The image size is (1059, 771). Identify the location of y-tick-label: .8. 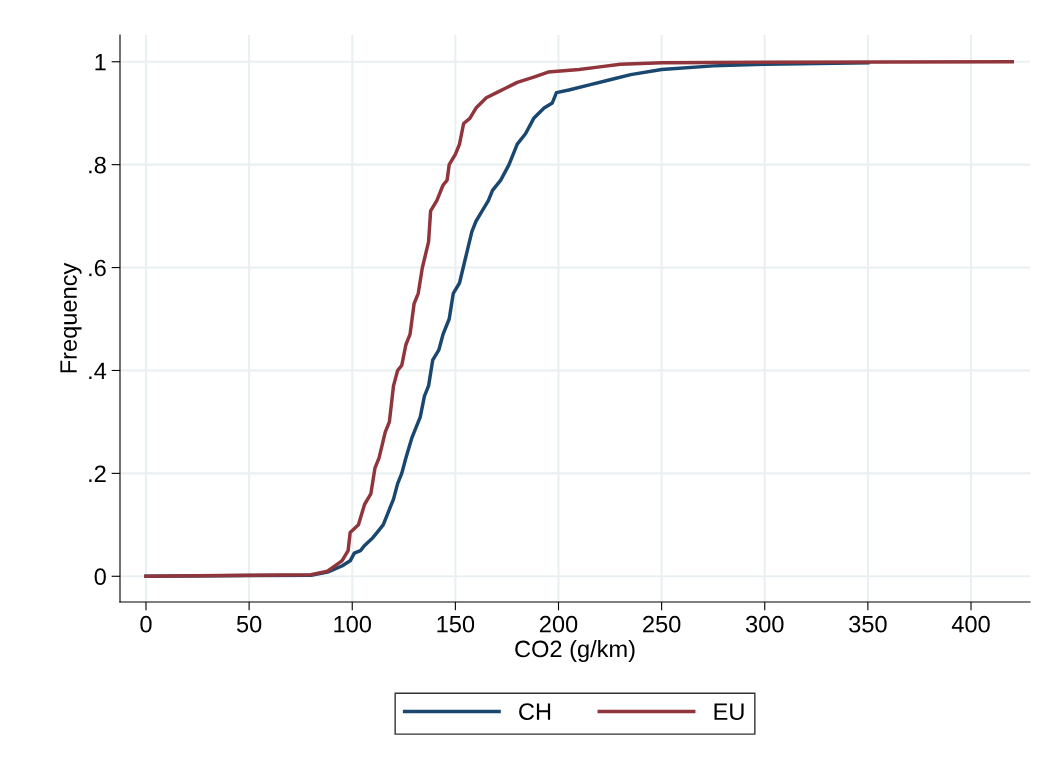
(97, 165).